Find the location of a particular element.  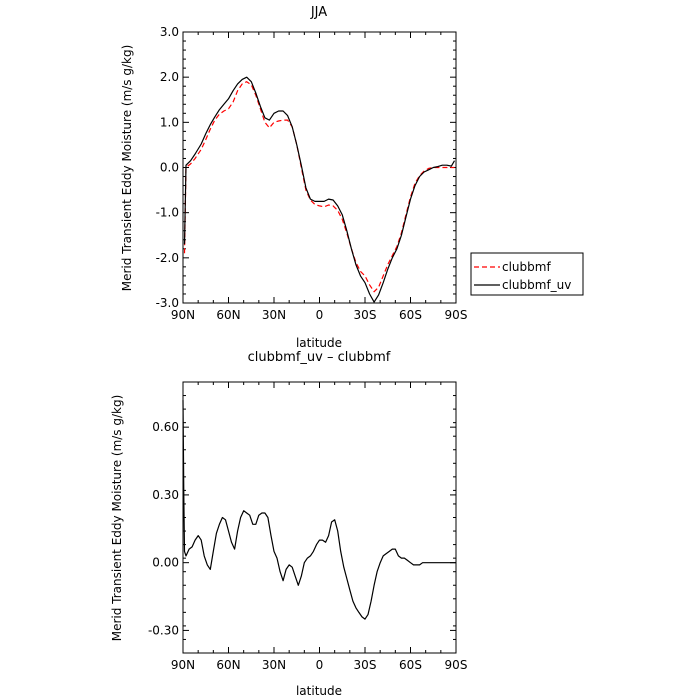

y-tick-label: 1.0 is located at coordinates (169, 122).